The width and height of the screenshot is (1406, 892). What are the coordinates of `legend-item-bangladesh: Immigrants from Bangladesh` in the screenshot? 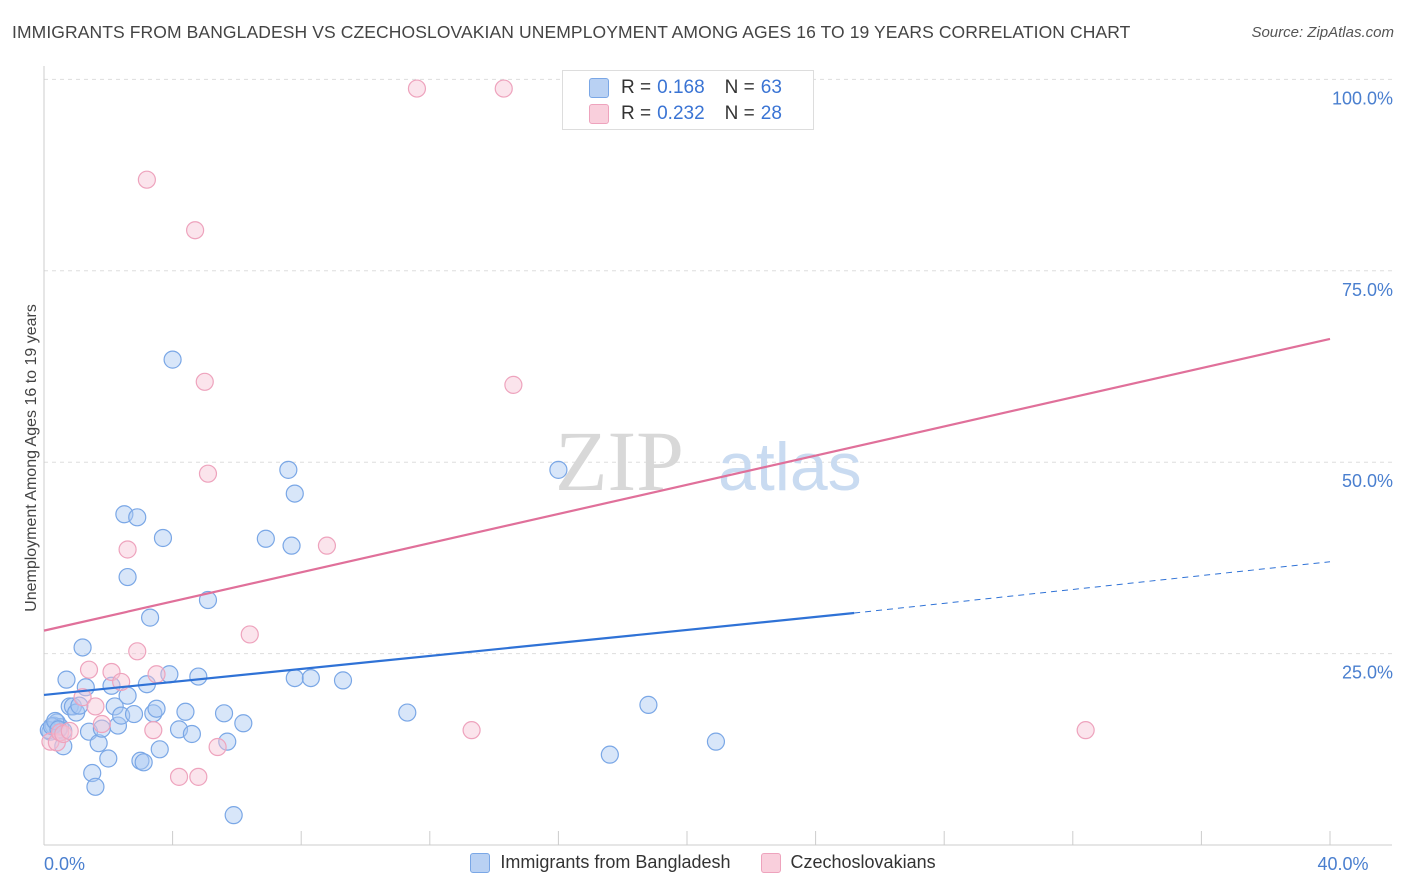 It's located at (600, 862).